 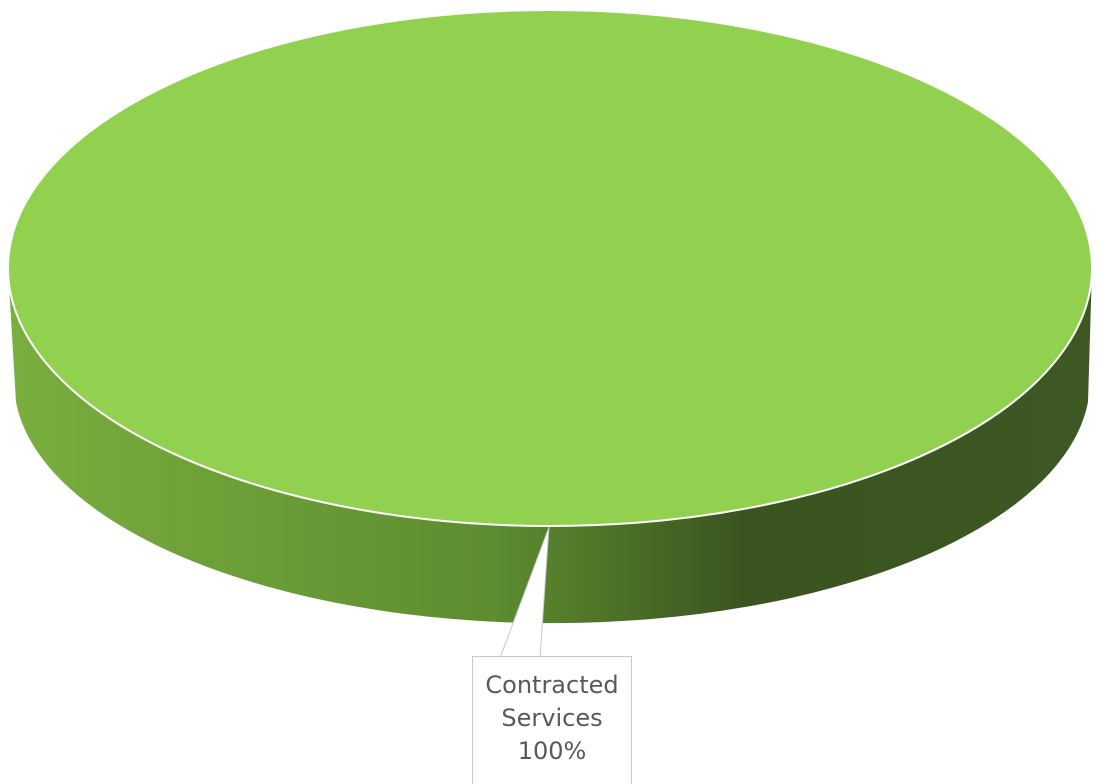 I want to click on data-label-line2: Services, so click(x=552, y=718).